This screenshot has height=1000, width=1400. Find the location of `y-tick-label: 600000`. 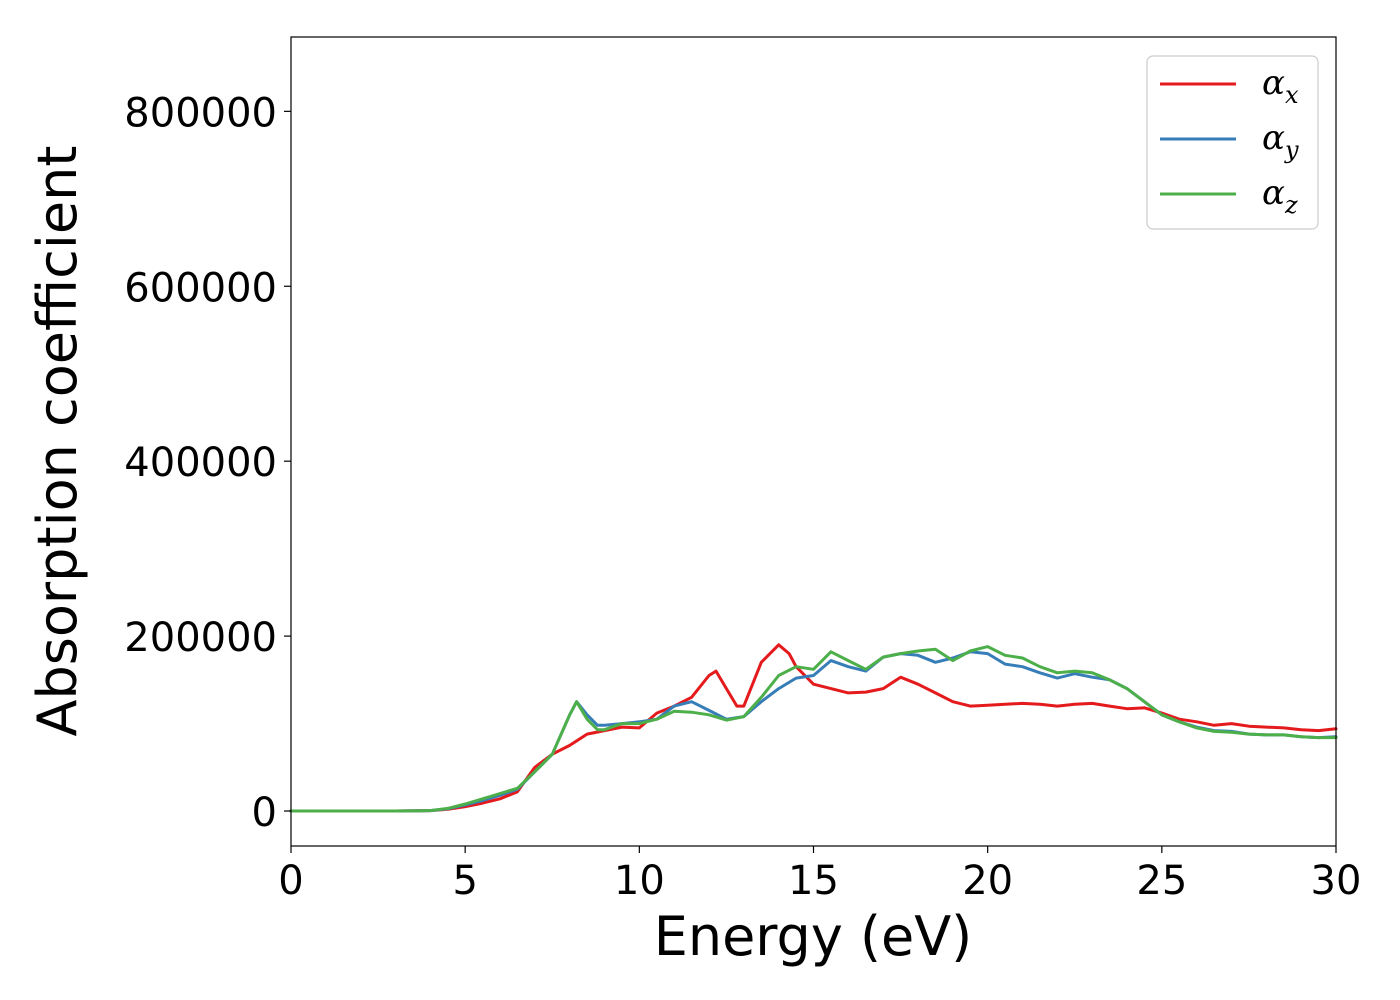

y-tick-label: 600000 is located at coordinates (200, 288).